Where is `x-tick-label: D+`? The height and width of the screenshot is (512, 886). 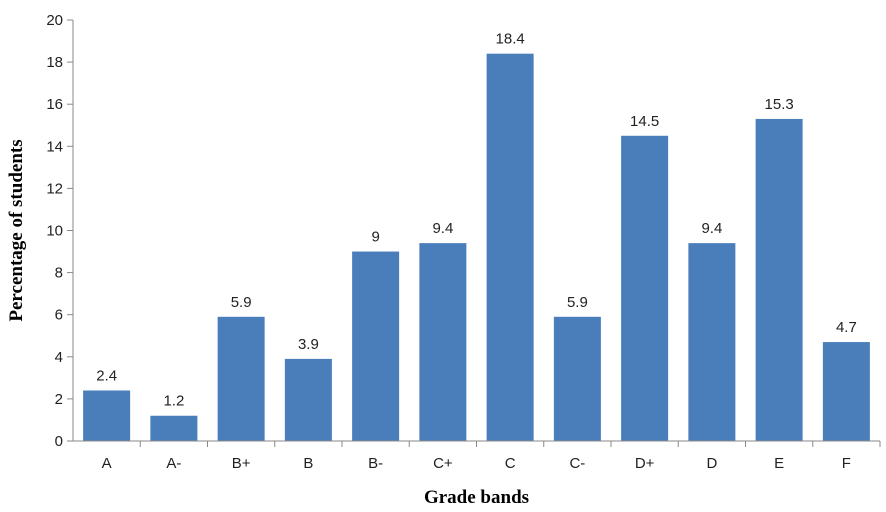 x-tick-label: D+ is located at coordinates (645, 463).